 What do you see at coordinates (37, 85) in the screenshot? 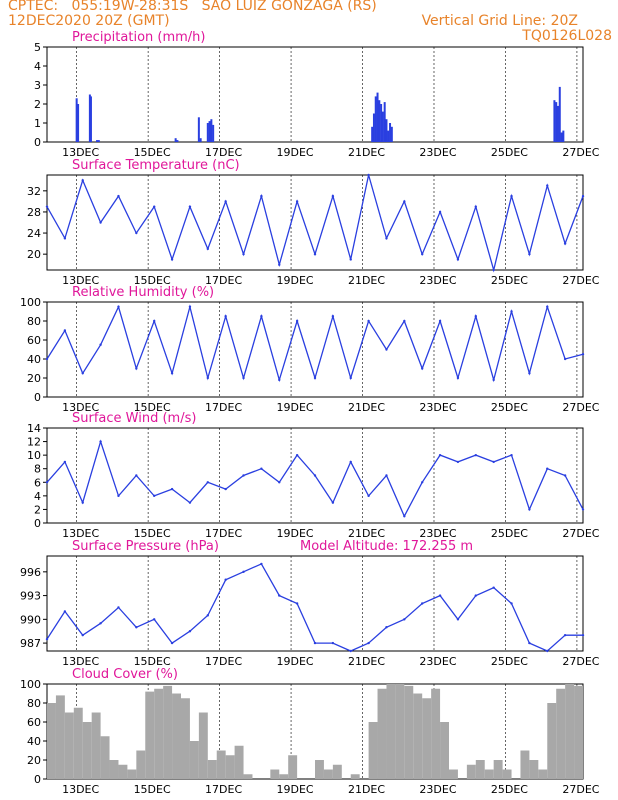
I see `y-tick-label: 3` at bounding box center [37, 85].